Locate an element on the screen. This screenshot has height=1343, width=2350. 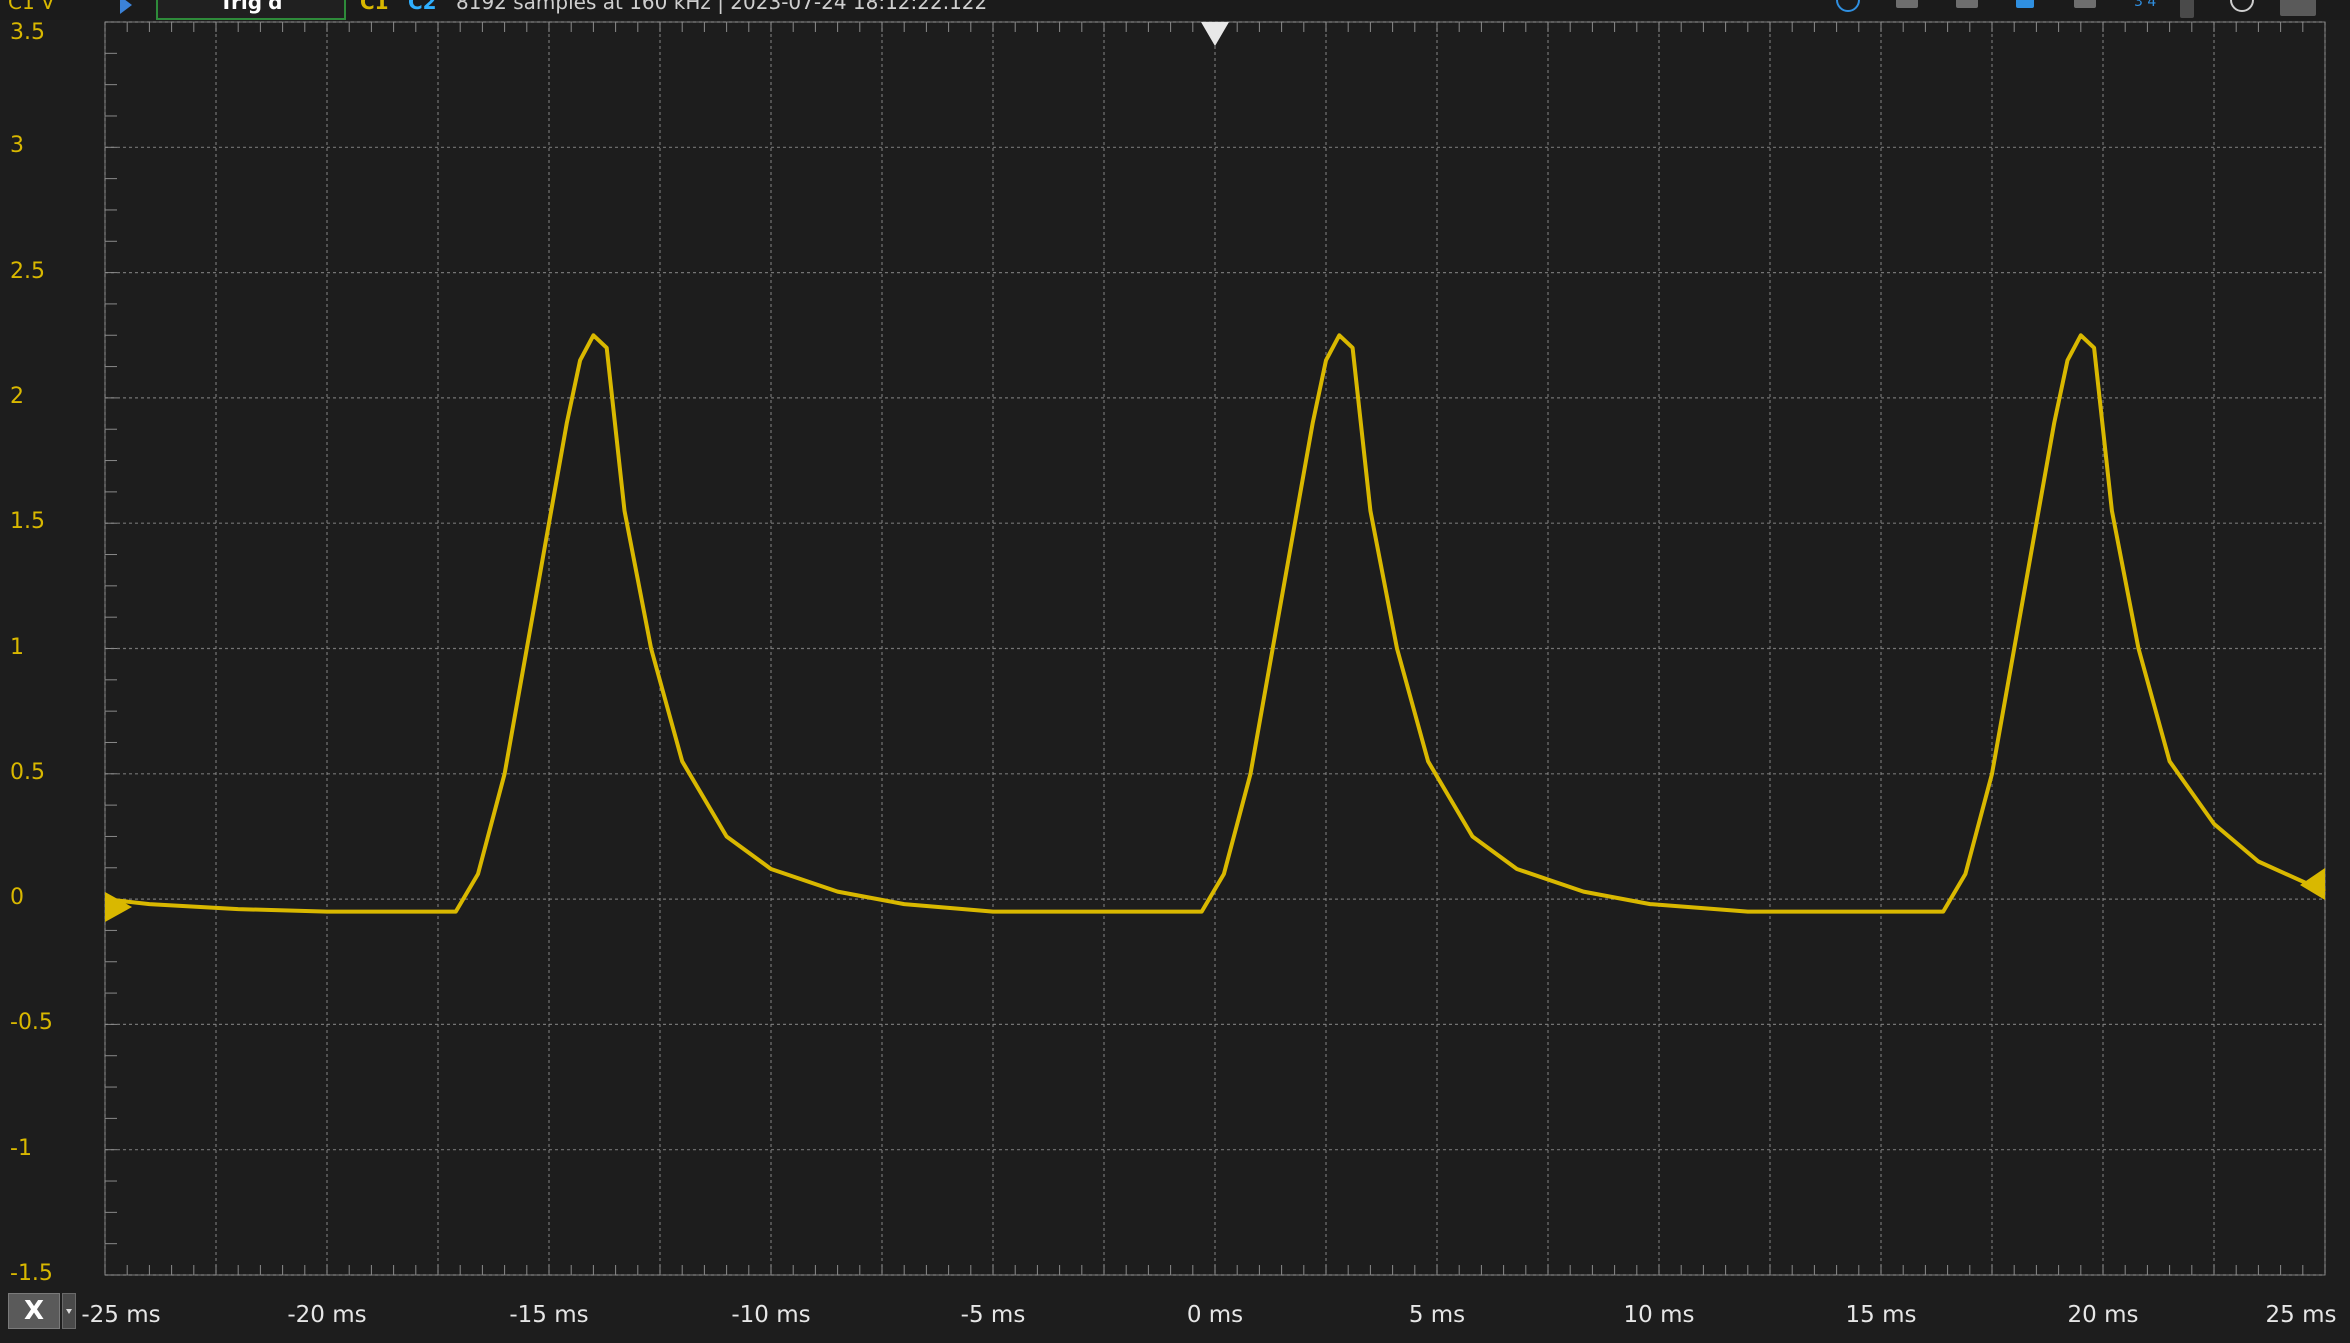
trigger-status-button: Trig'd is located at coordinates (251, 10).